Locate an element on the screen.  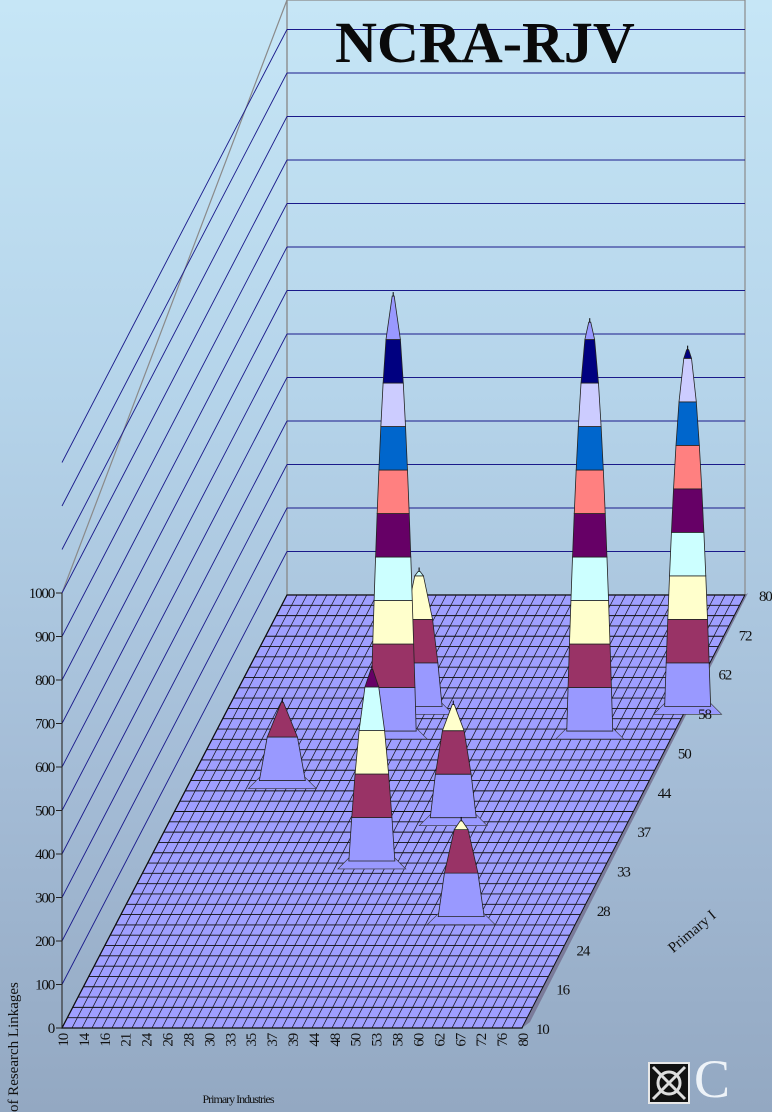
x-tick-label: 58 is located at coordinates (399, 1039).